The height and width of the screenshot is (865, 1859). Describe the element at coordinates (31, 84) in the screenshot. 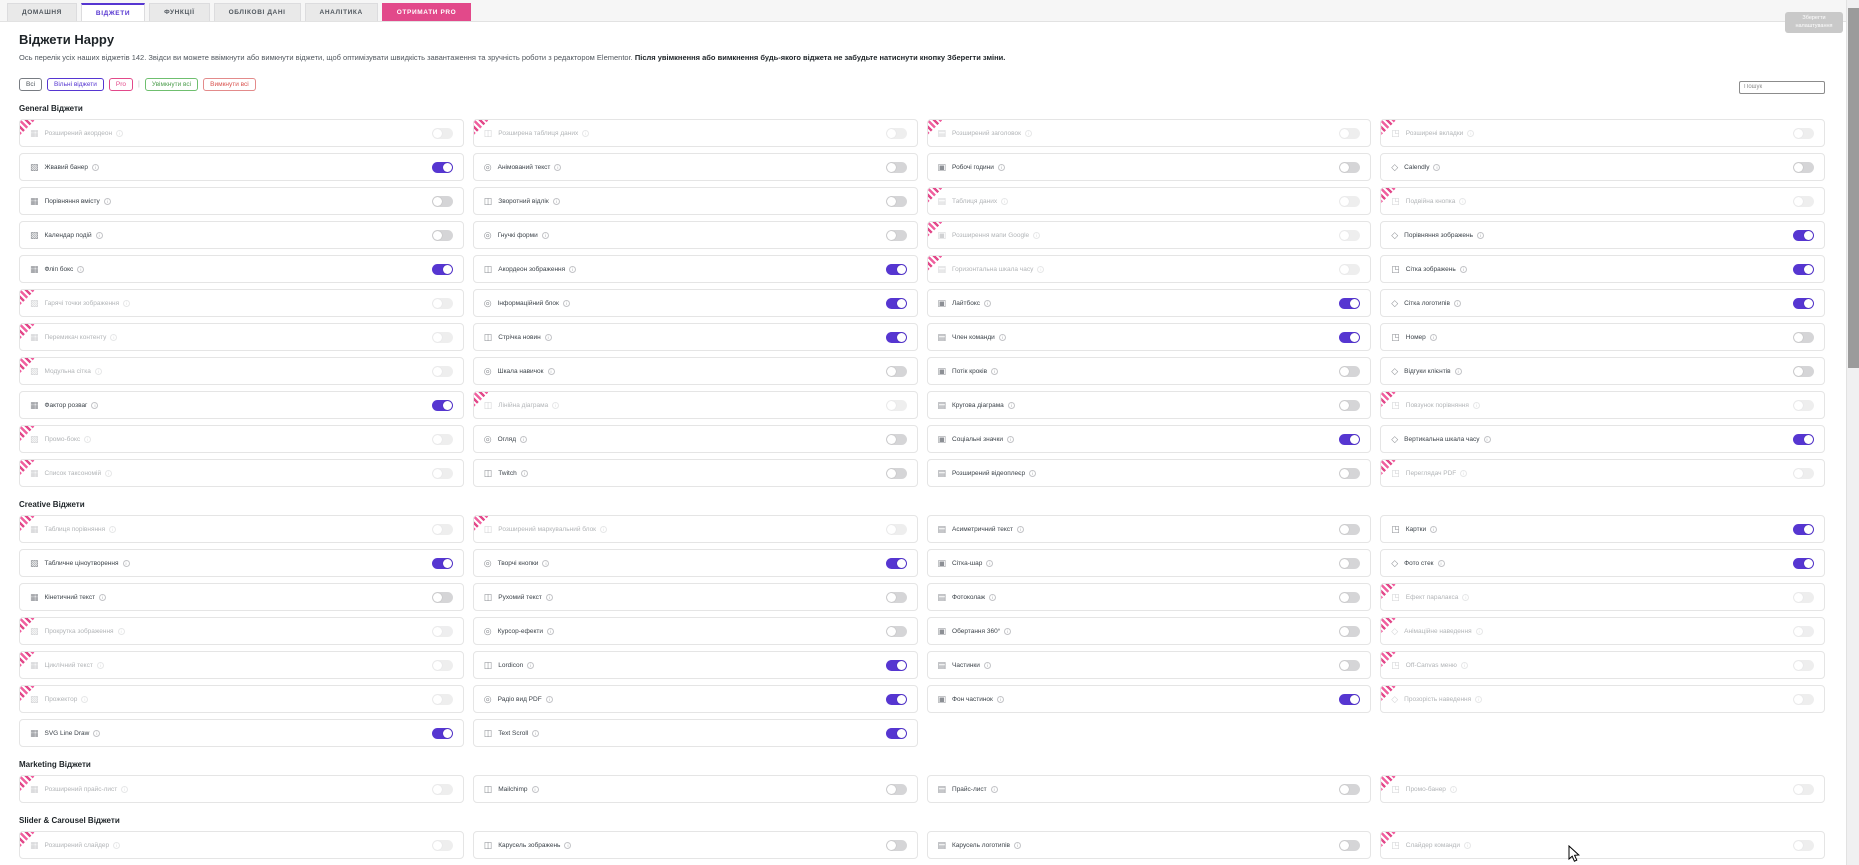

I see `filter-all-button: Всі` at that location.